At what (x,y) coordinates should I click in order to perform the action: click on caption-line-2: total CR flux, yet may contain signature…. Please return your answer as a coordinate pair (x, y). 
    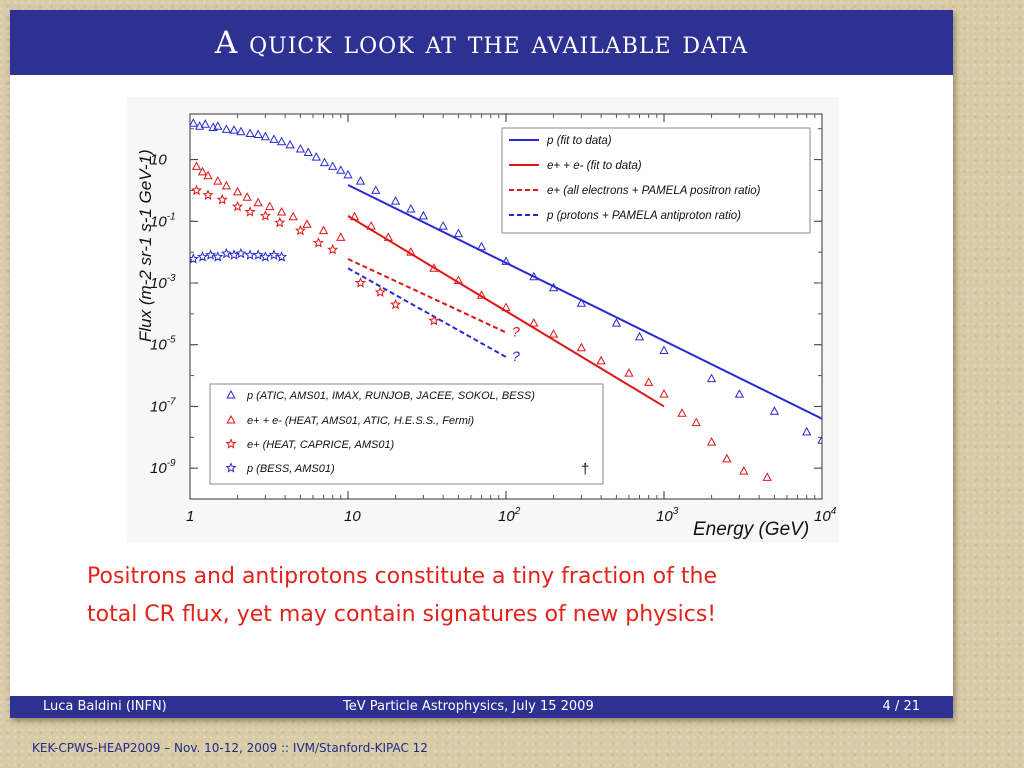
    Looking at the image, I should click on (402, 614).